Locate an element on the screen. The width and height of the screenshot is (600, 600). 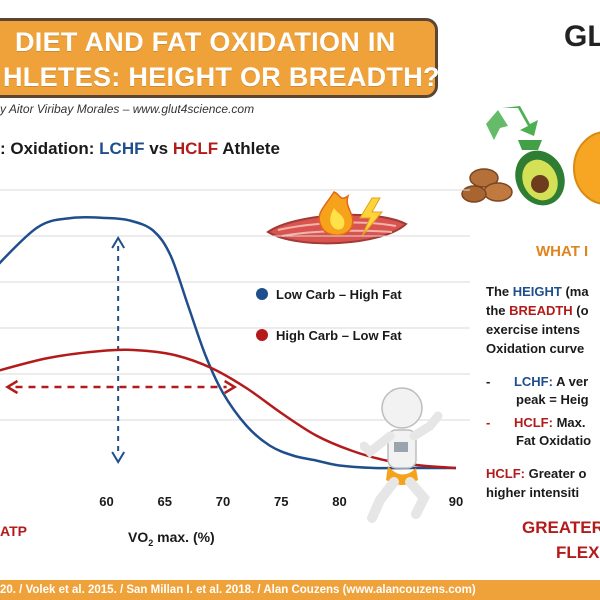
legend-lchf: Low Carb – High Fat is located at coordinates (329, 294).